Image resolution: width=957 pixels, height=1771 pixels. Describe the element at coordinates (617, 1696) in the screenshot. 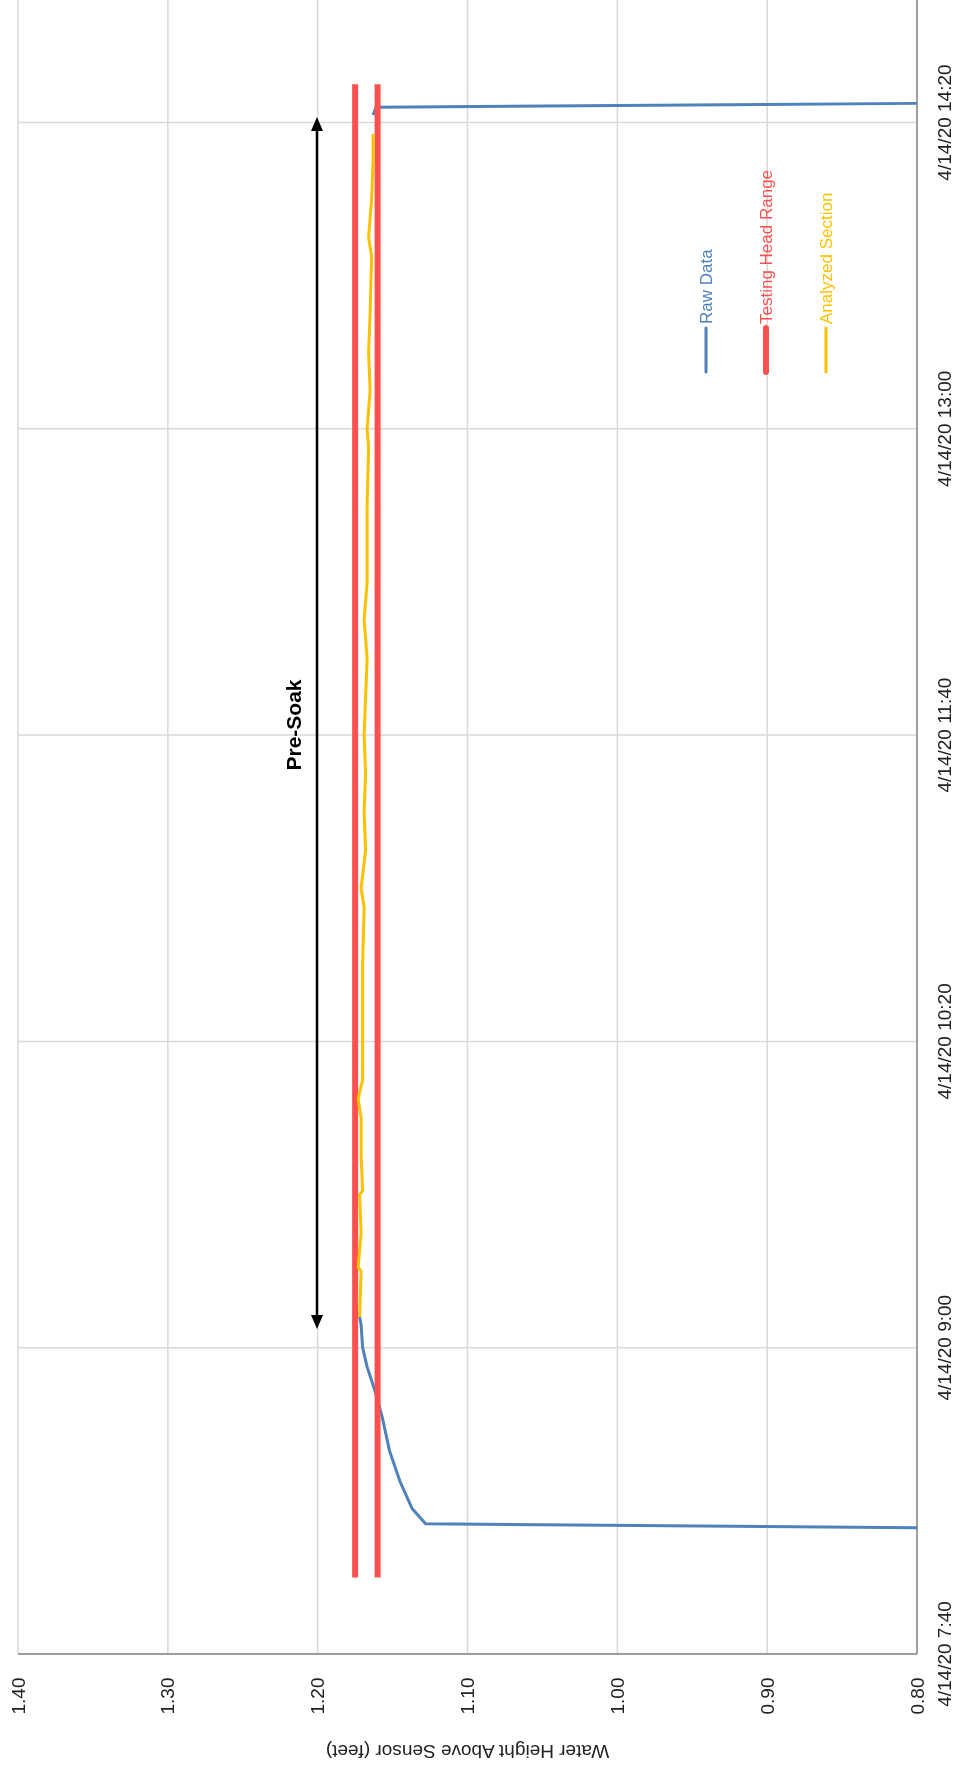

I see `x-tick-label: 1.00` at that location.